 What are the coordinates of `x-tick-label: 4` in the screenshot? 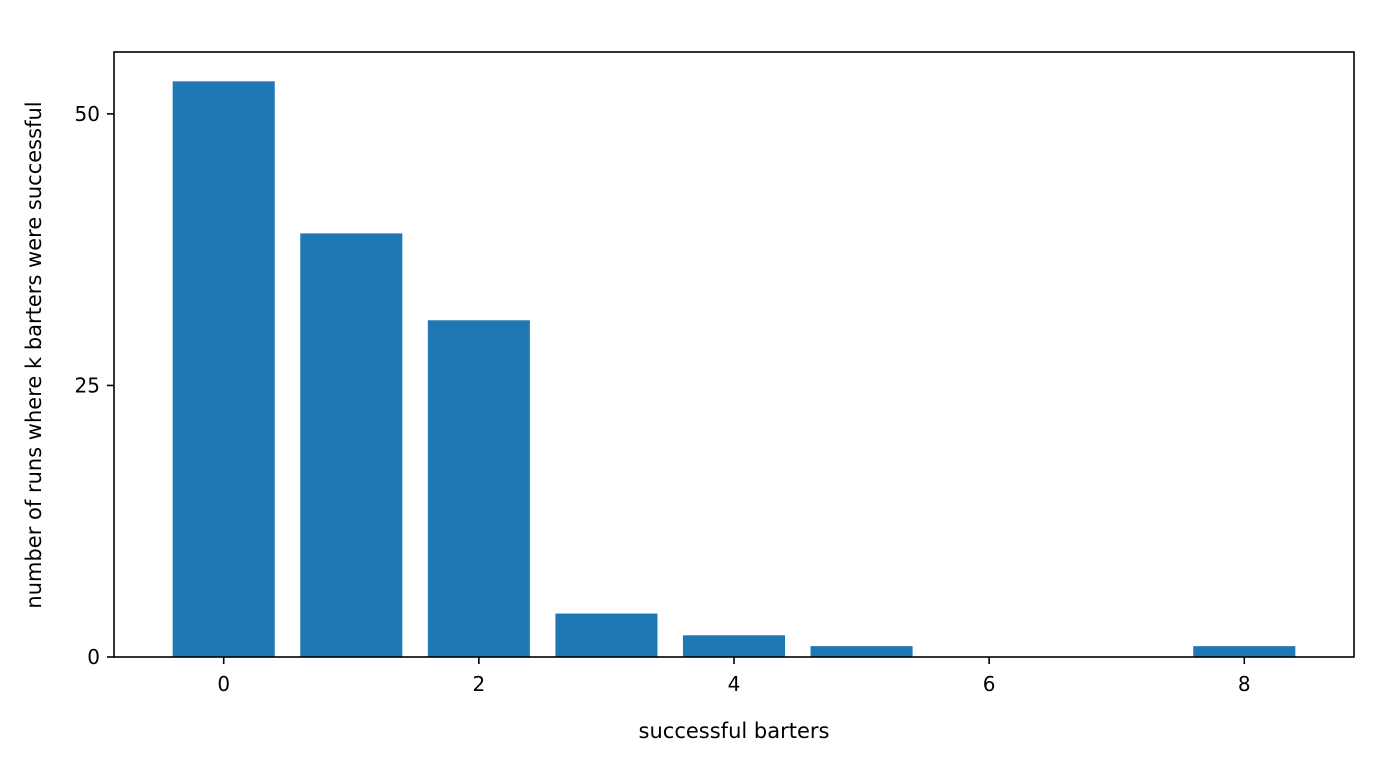 It's located at (734, 684).